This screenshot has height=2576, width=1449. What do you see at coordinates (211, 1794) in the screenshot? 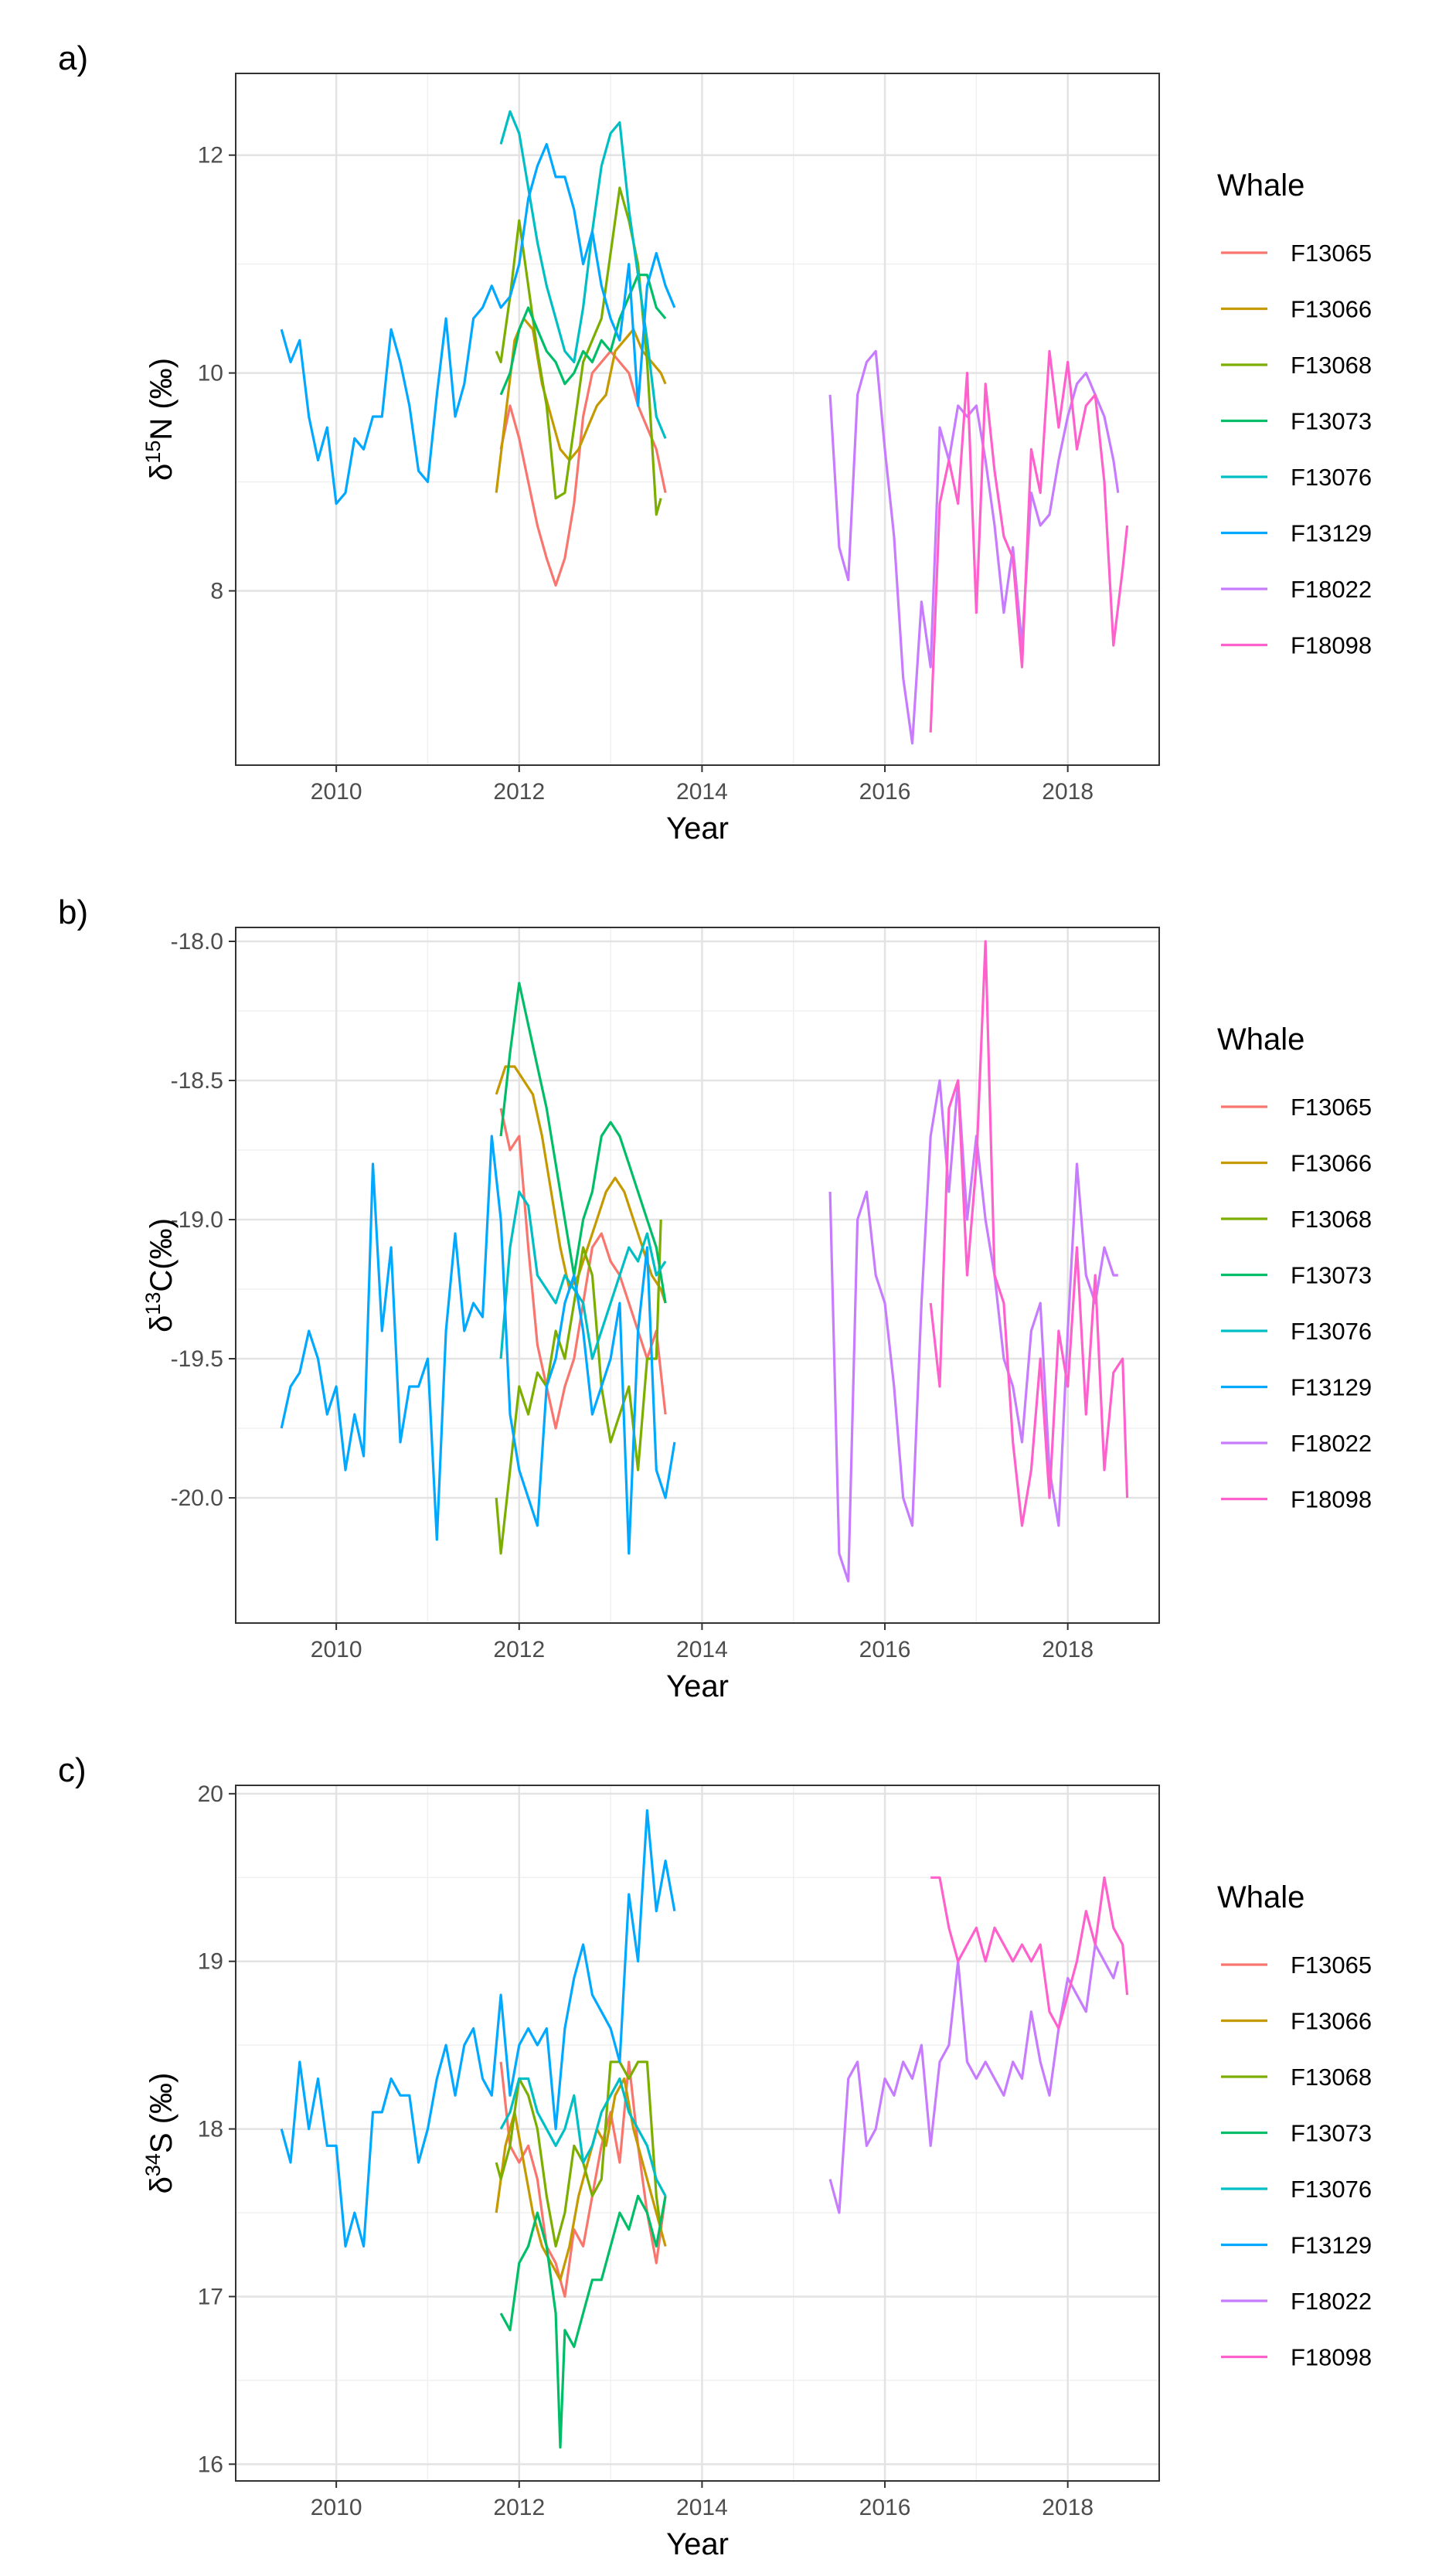
I see `y-tick-label: 20` at bounding box center [211, 1794].